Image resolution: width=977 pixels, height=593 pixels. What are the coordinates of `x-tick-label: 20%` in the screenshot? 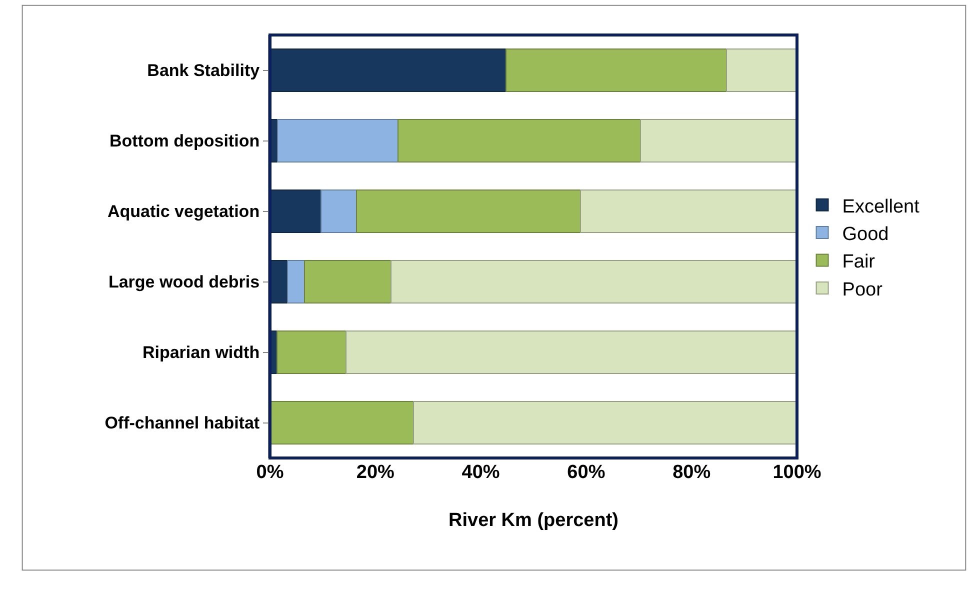 It's located at (375, 472).